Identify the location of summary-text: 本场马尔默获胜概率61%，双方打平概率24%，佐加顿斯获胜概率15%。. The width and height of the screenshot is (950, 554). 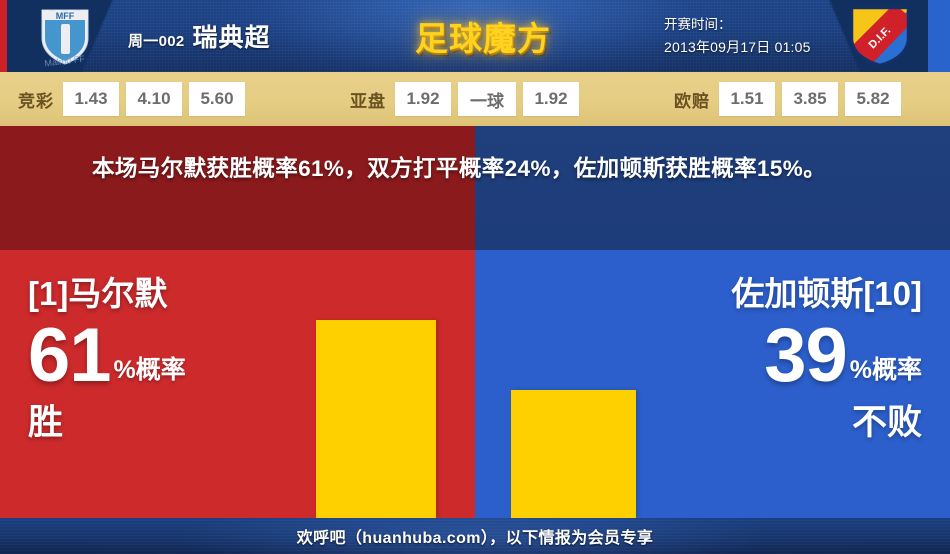
(459, 168).